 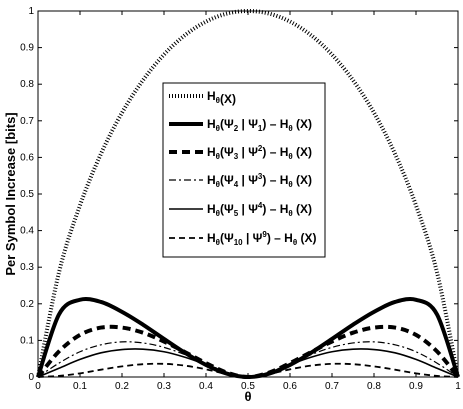 What do you see at coordinates (238, 242) in the screenshot?
I see `legend-part: 10` at bounding box center [238, 242].